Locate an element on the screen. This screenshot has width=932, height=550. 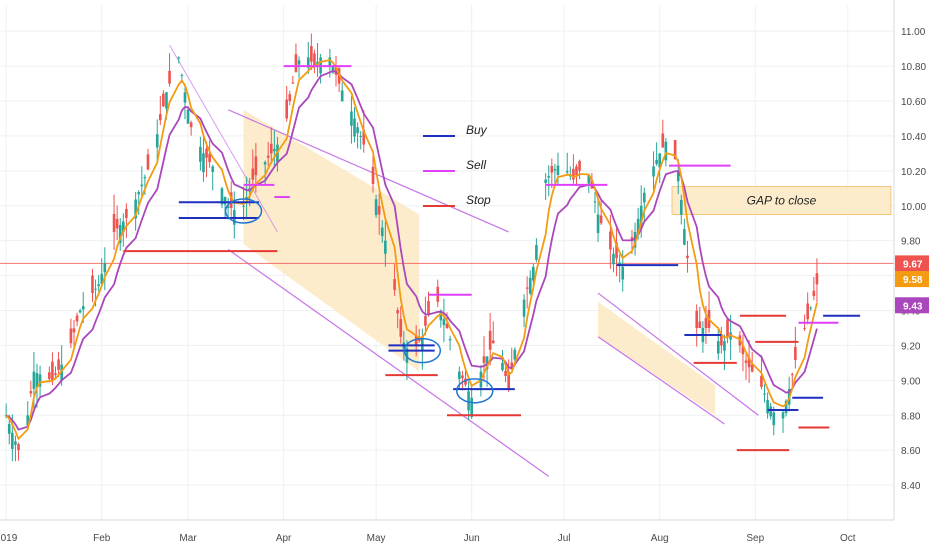
x-tick-label: Apr is located at coordinates (284, 538).